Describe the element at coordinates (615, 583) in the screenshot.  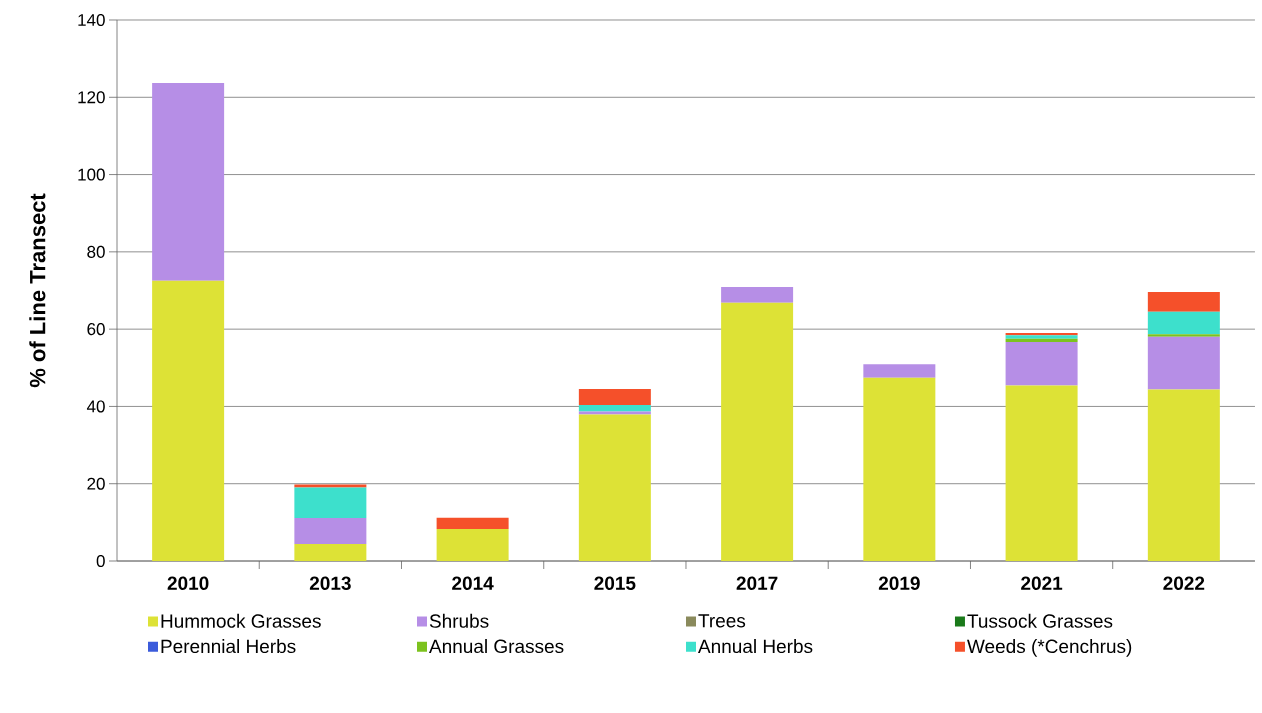
I see `x-tick-label: 2015` at that location.